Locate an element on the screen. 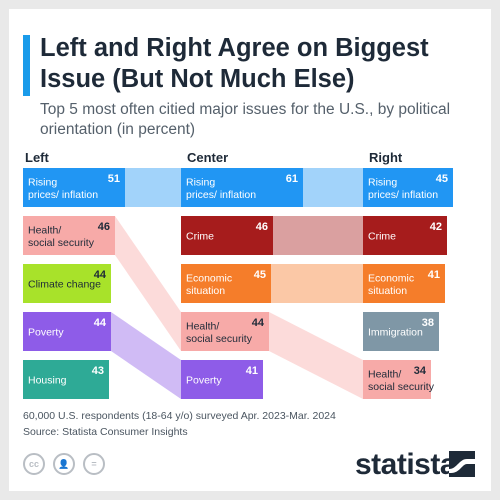 The image size is (500, 500). connector-poverty is located at coordinates (146, 355).